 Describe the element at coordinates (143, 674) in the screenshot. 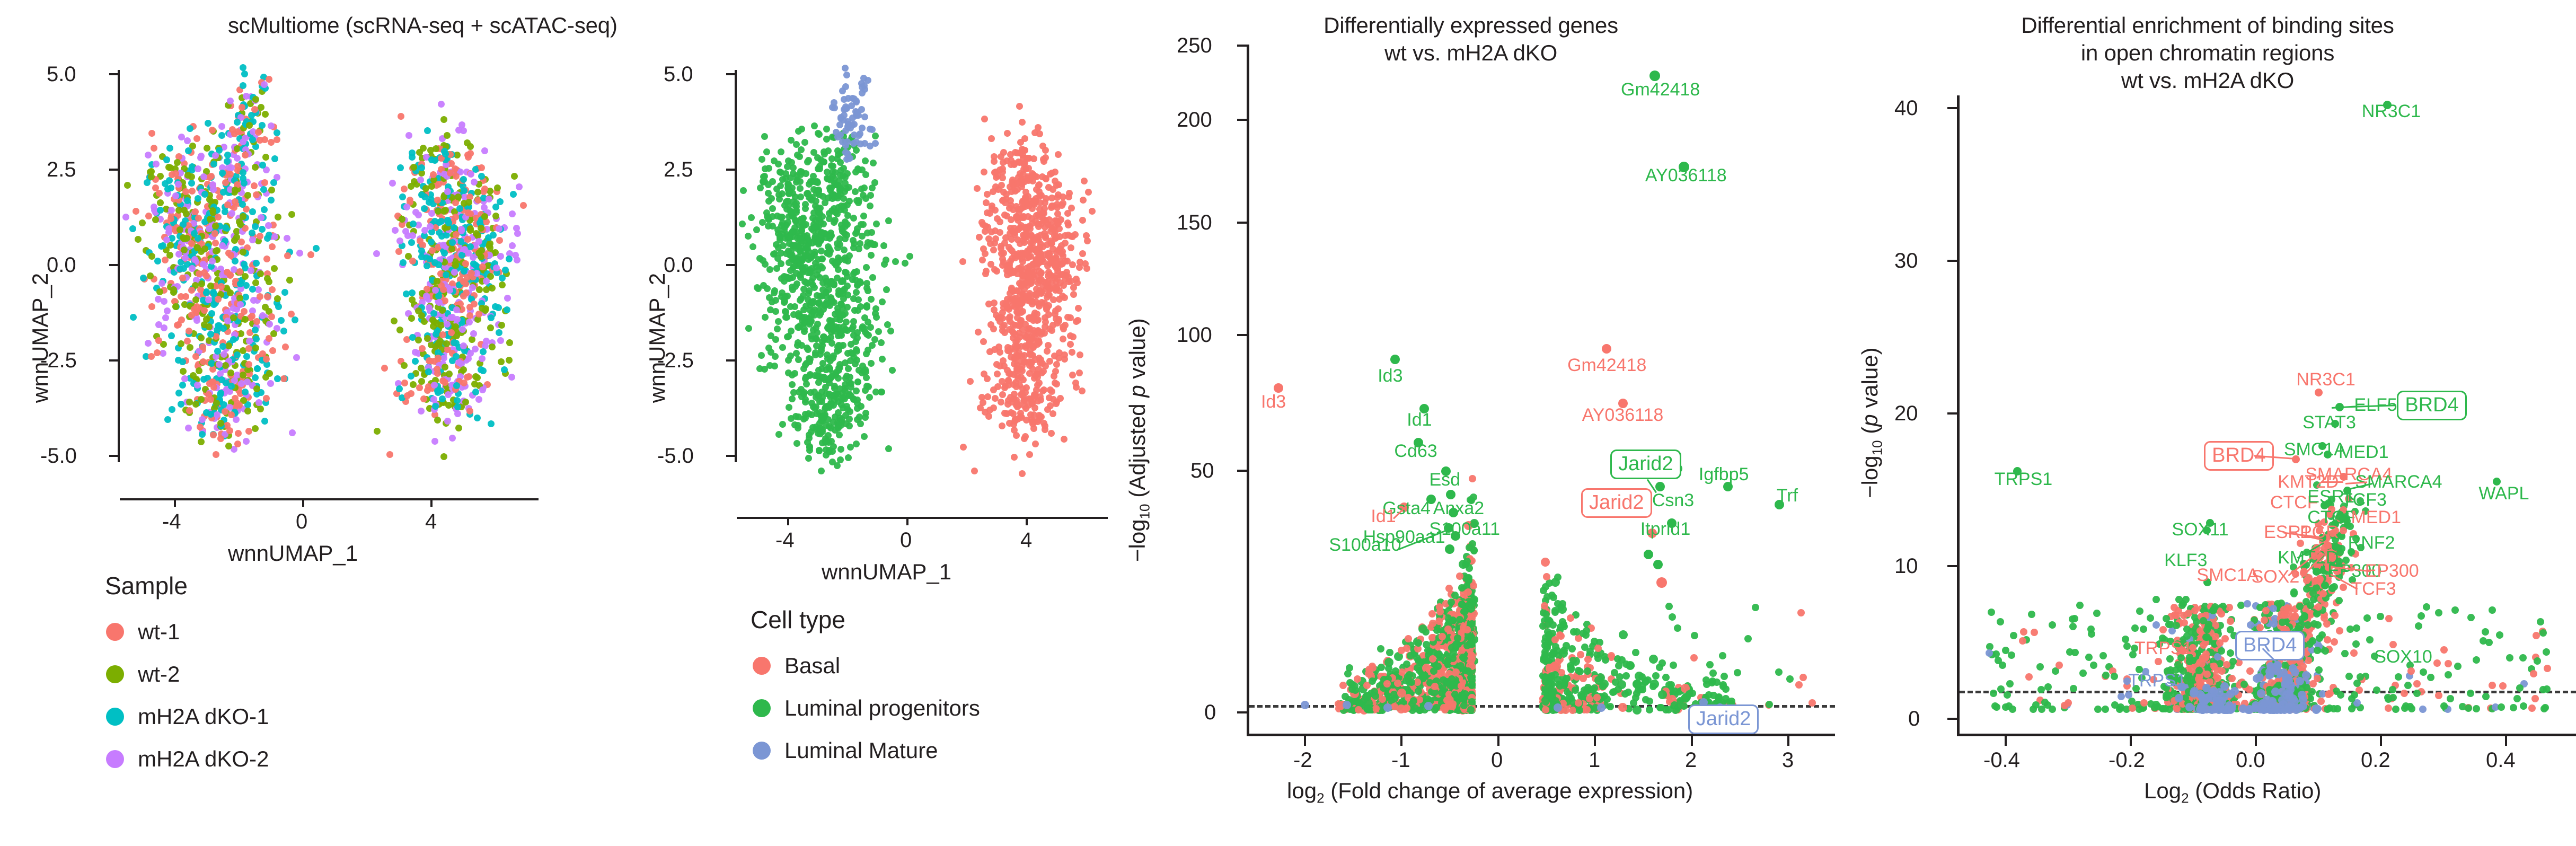

I see `legend-item-wt2: wt-2` at that location.